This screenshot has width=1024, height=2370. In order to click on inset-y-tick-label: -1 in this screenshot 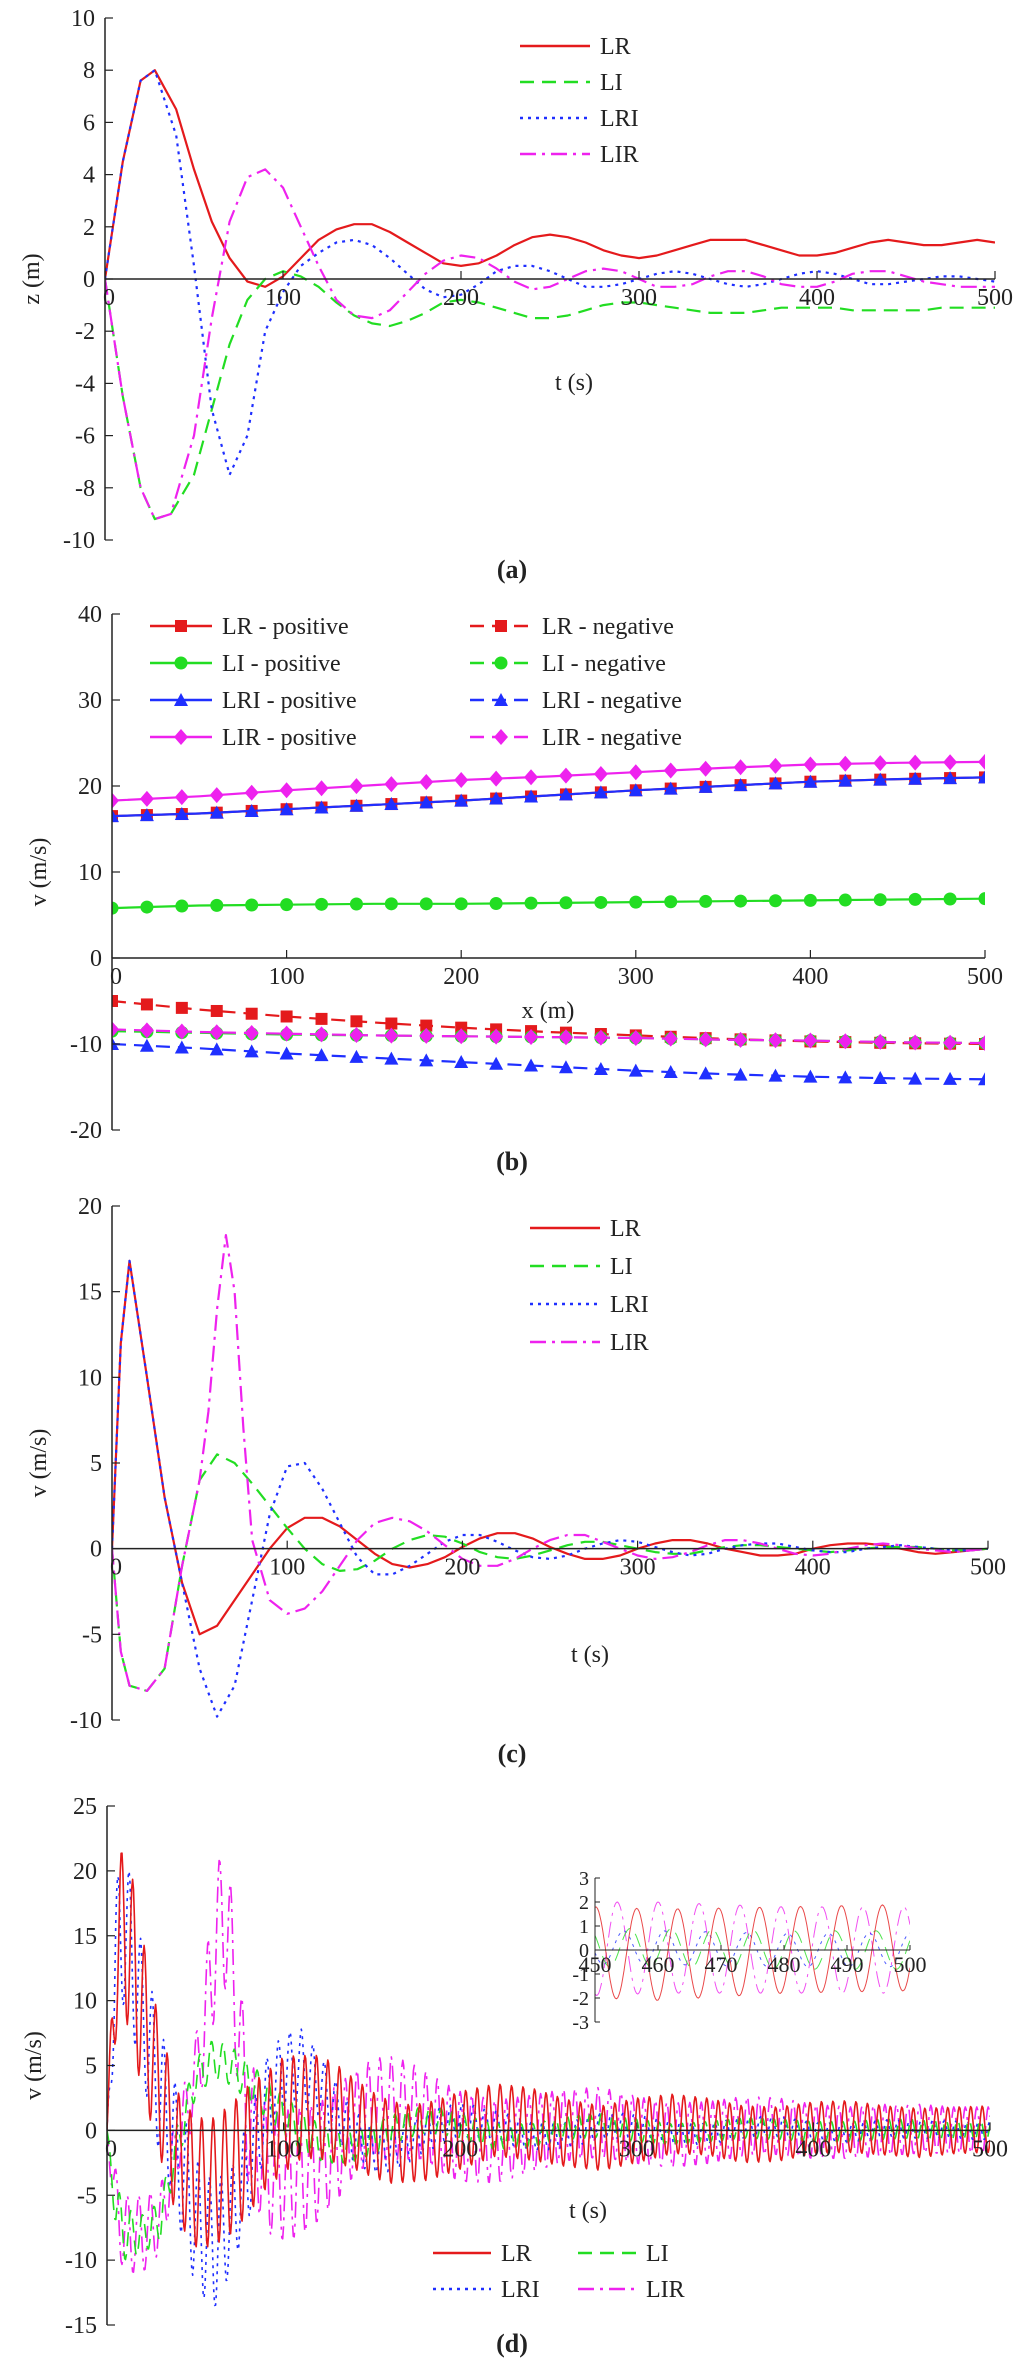, I will do `click(580, 1975)`.